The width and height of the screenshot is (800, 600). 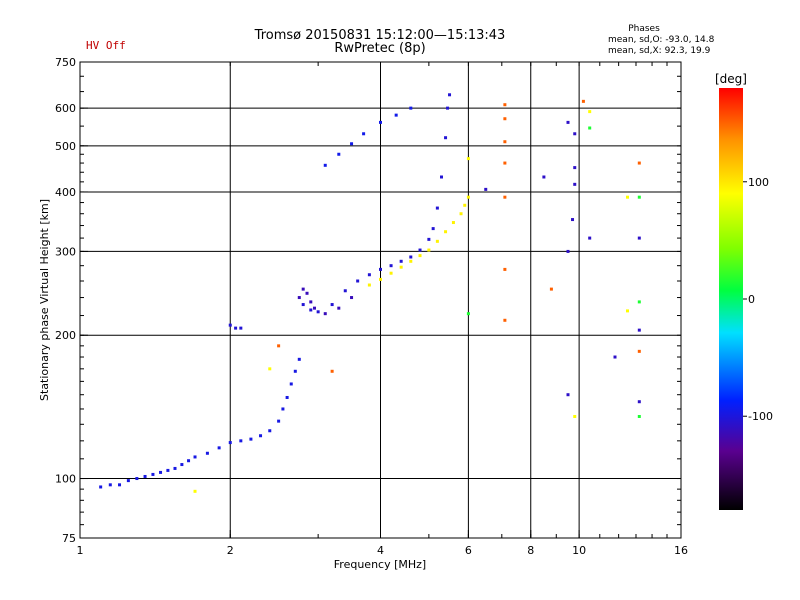 I want to click on y-tick-label: 500, so click(x=65, y=146).